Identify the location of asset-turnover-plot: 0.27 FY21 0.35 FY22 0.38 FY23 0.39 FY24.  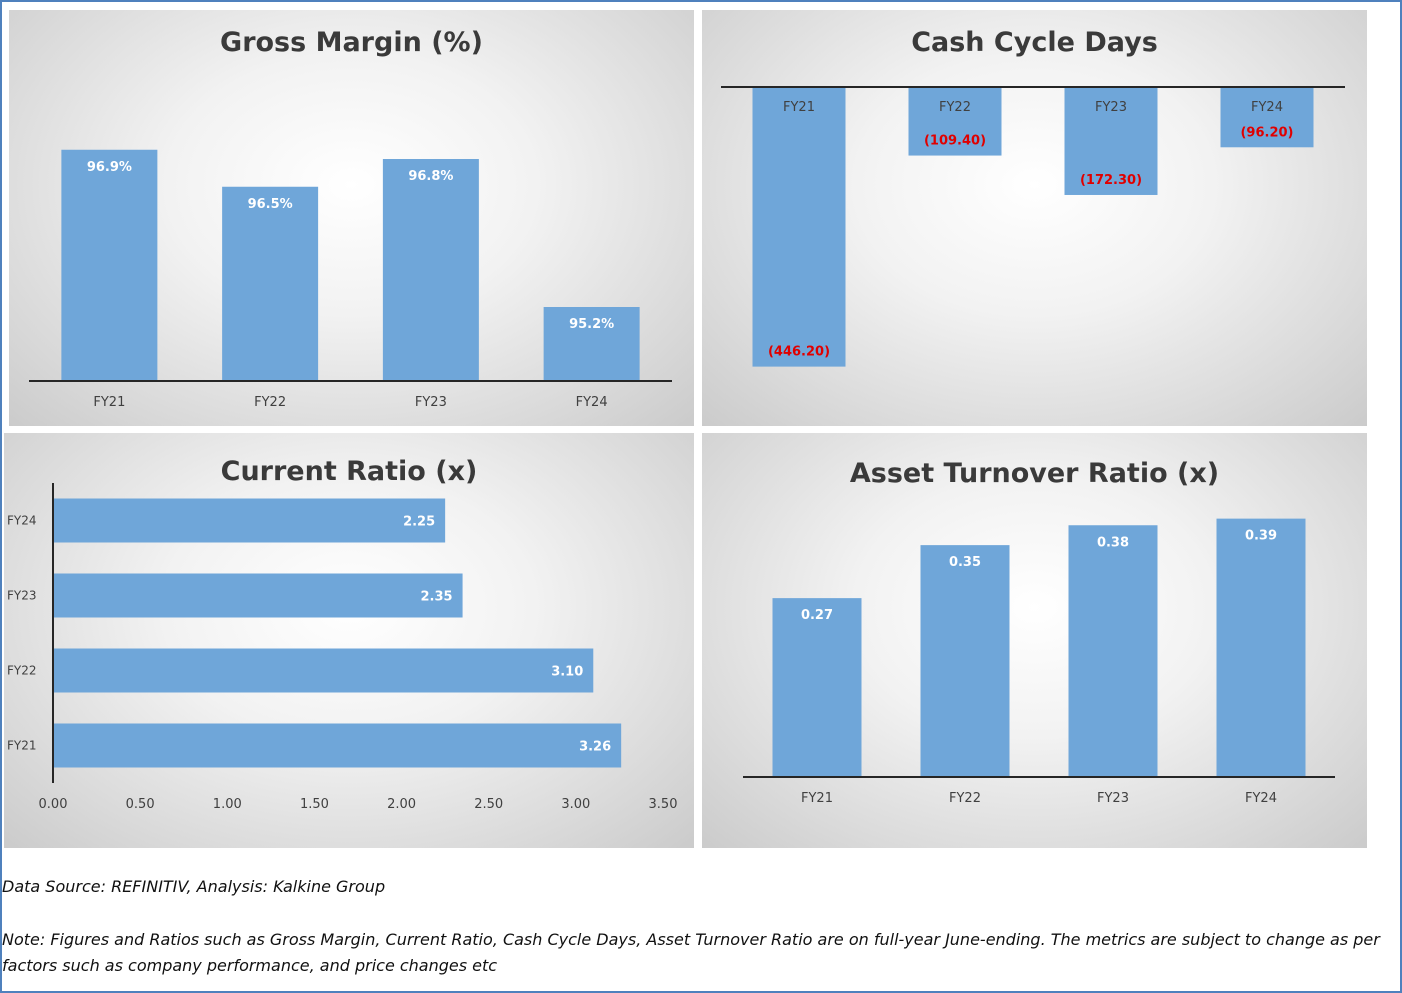
(1039, 662).